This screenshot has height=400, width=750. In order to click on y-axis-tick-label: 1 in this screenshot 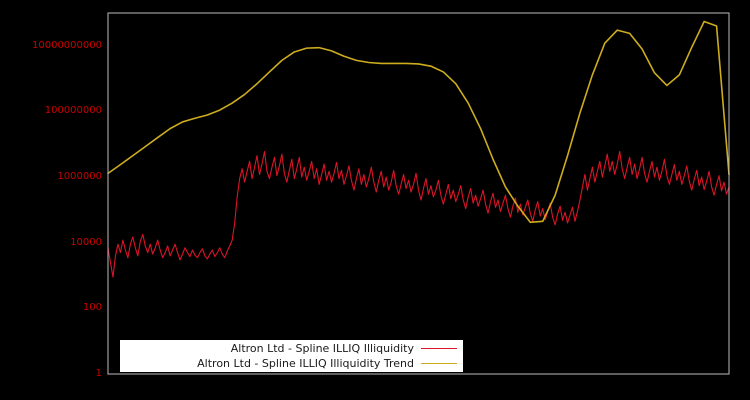, I will do `click(98, 373)`.